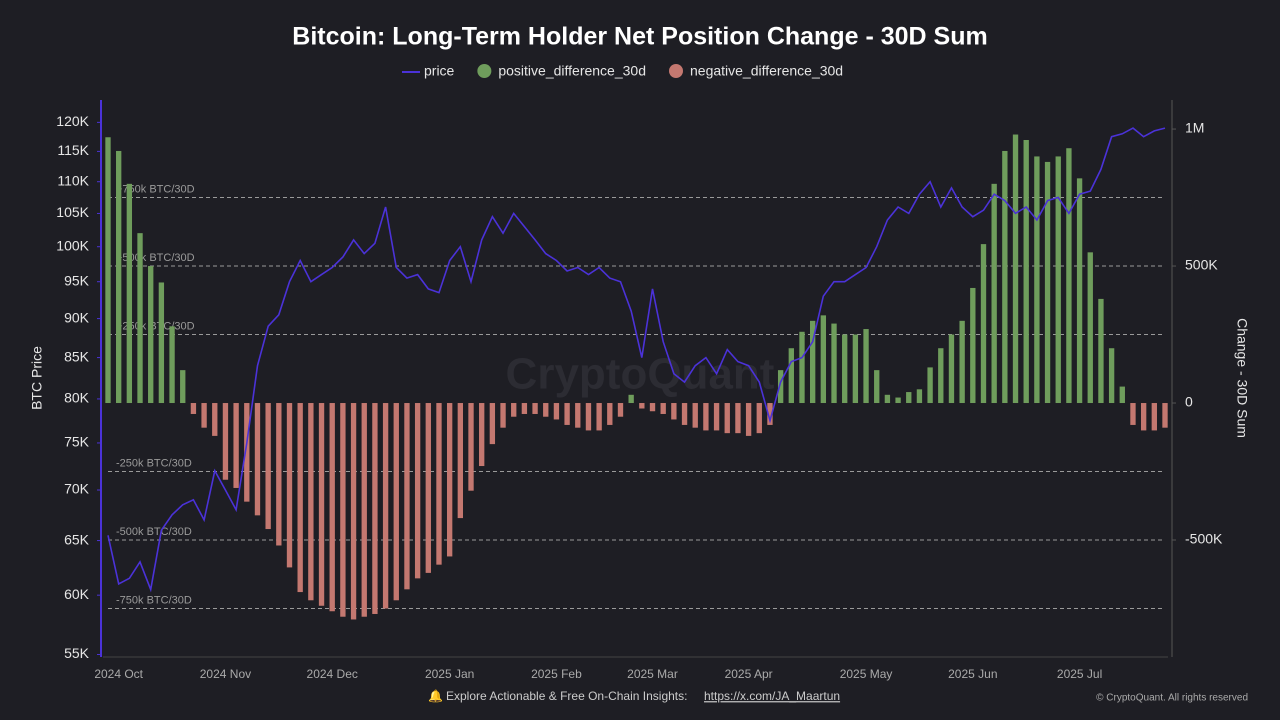  Describe the element at coordinates (1194, 128) in the screenshot. I see `y2-tick-label: 1M` at that location.